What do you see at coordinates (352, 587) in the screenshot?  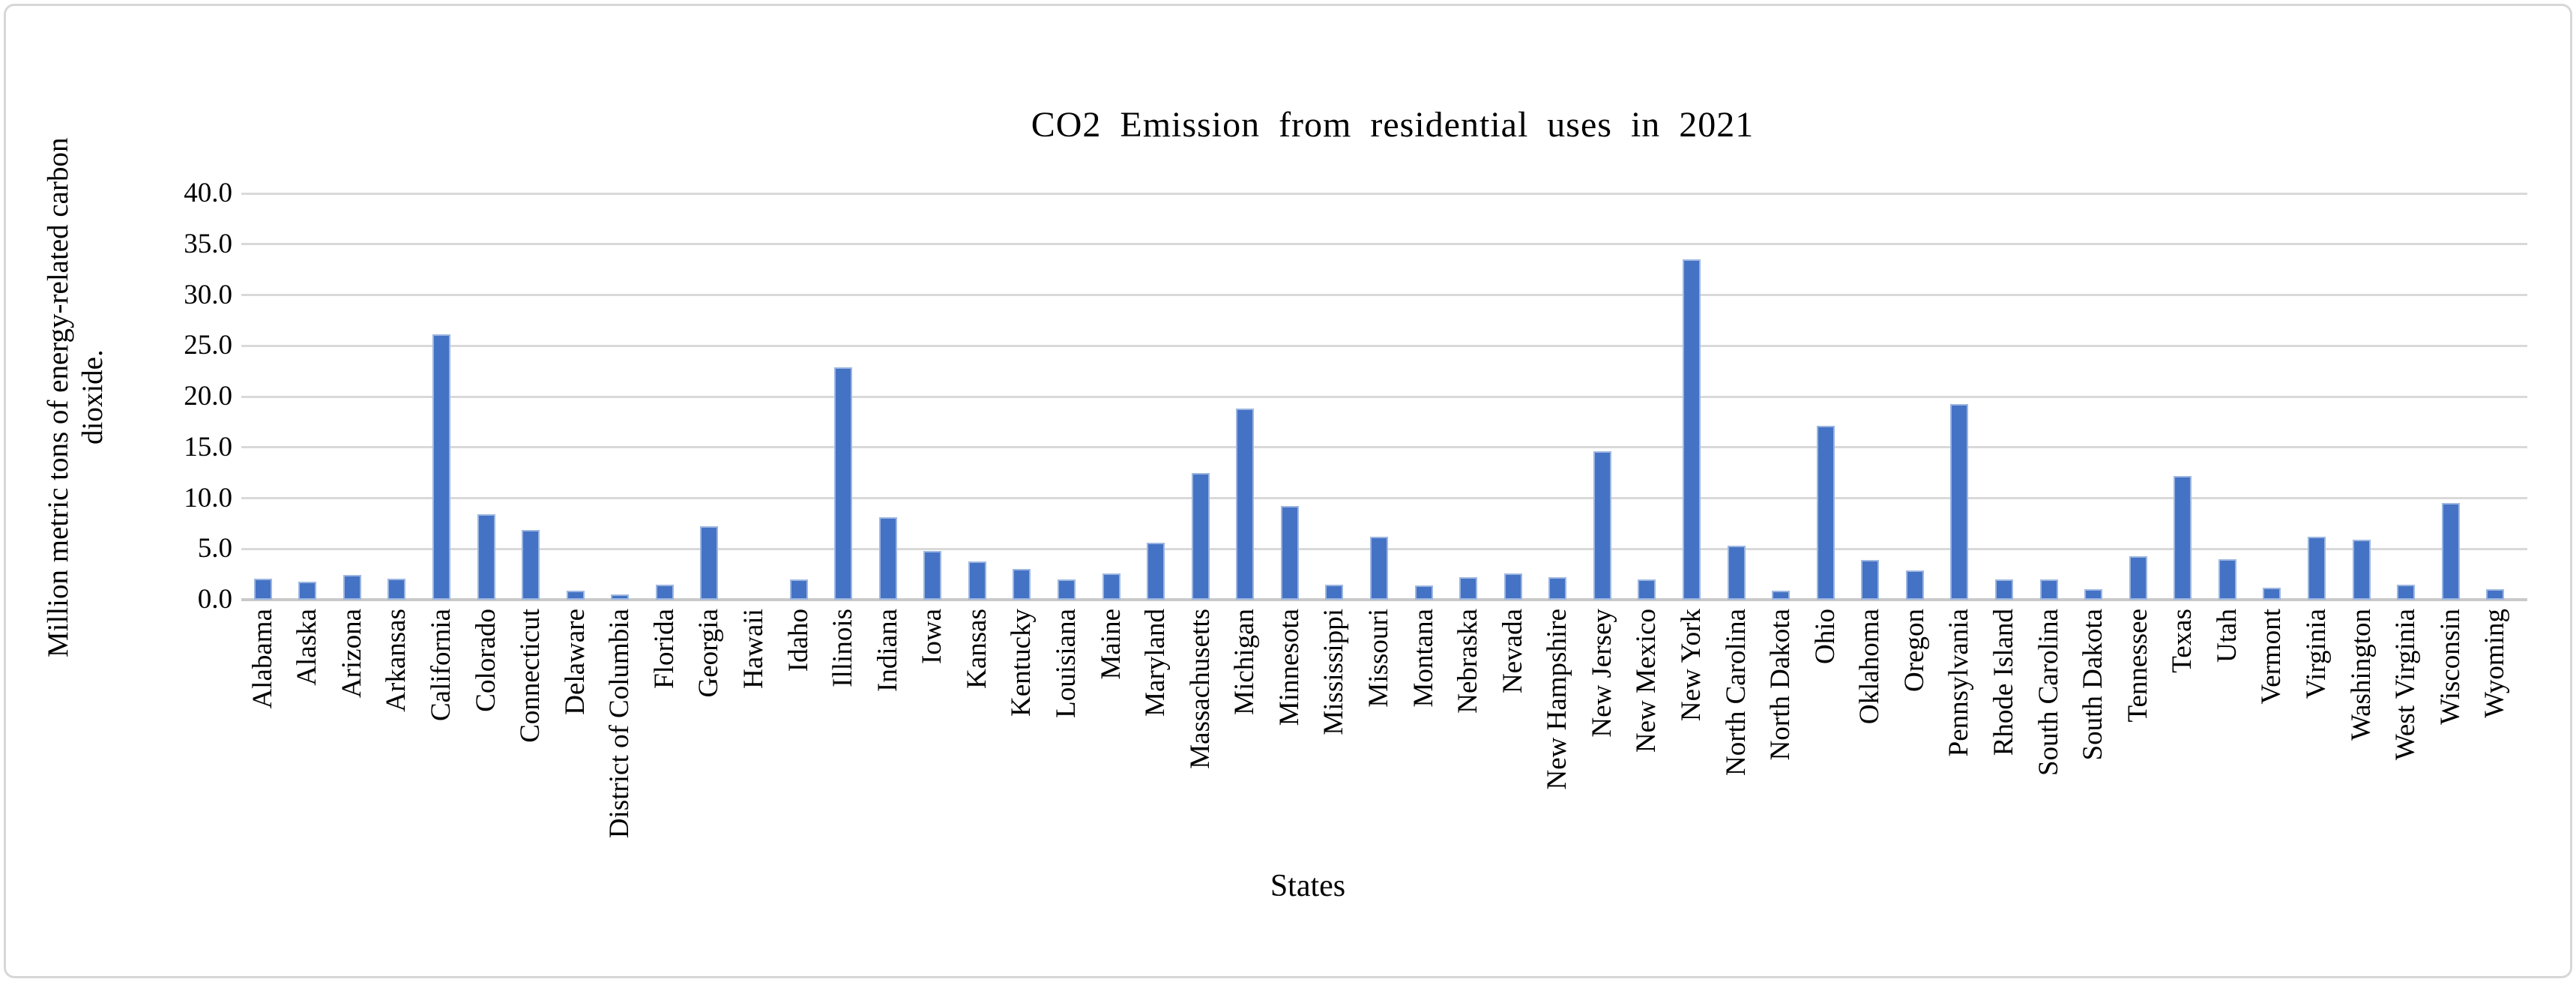 I see `bar-arizona` at bounding box center [352, 587].